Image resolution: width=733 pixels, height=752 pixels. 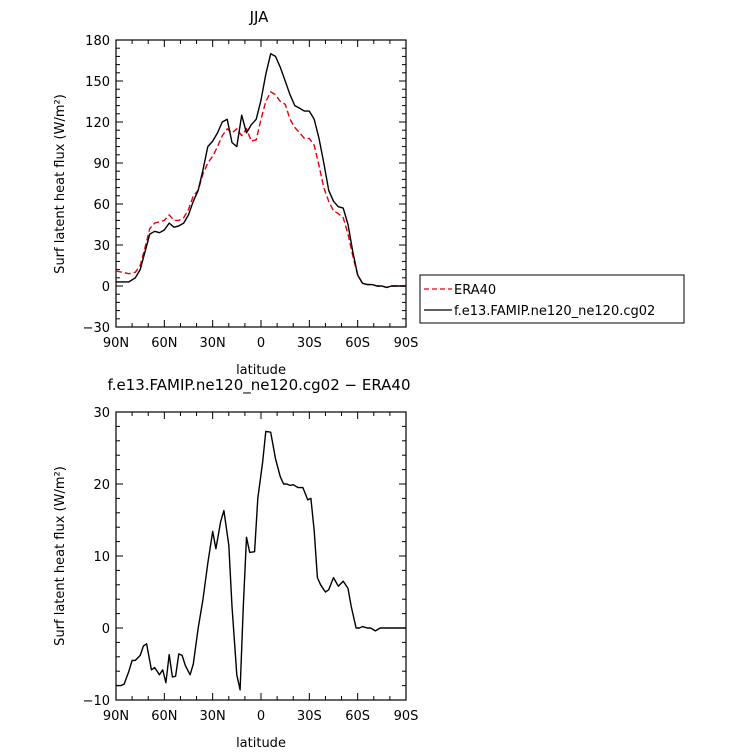 I want to click on legend: ERA40 f.e13.FAMIP.ne120_ne120.cg02, so click(x=552, y=299).